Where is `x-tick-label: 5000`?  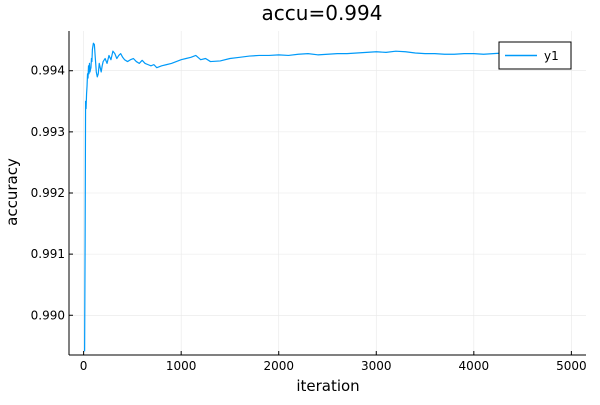
x-tick-label: 5000 is located at coordinates (571, 366).